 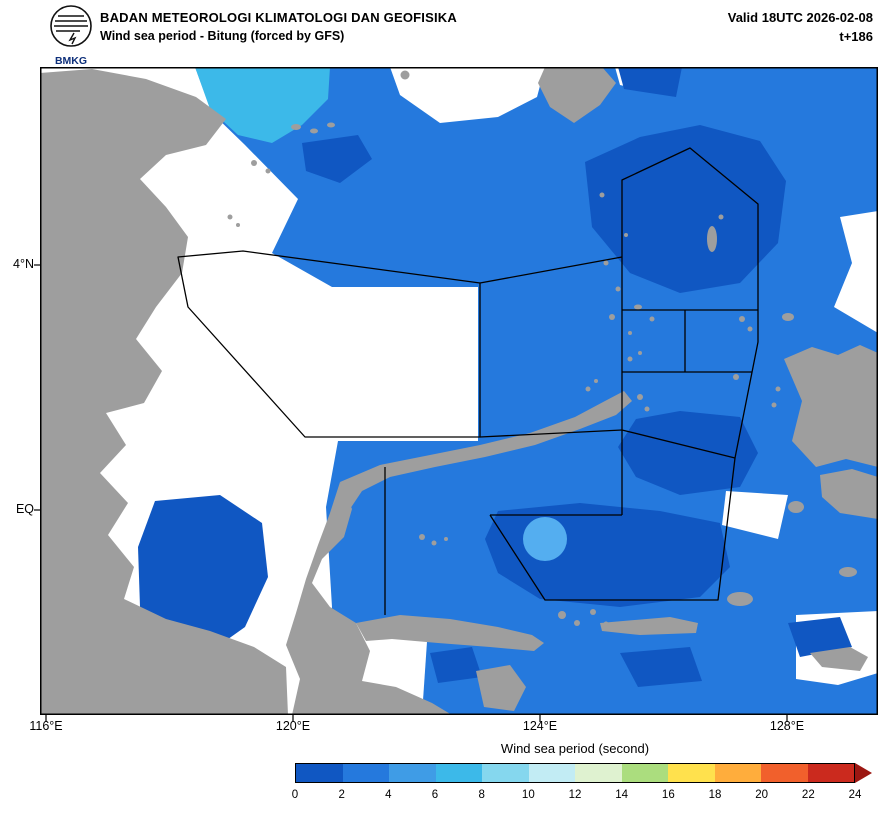 What do you see at coordinates (715, 795) in the screenshot?
I see `colorbar-tick-label: 18` at bounding box center [715, 795].